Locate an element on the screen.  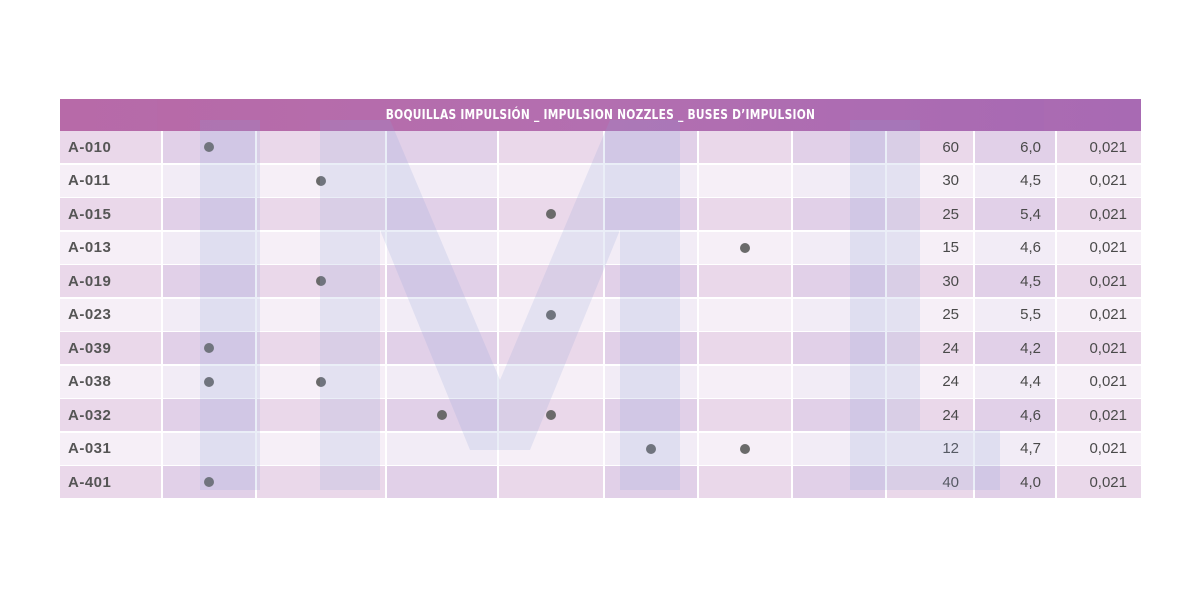
table-row: A-011 30 4,5 0,021 is located at coordinates (600, 181).